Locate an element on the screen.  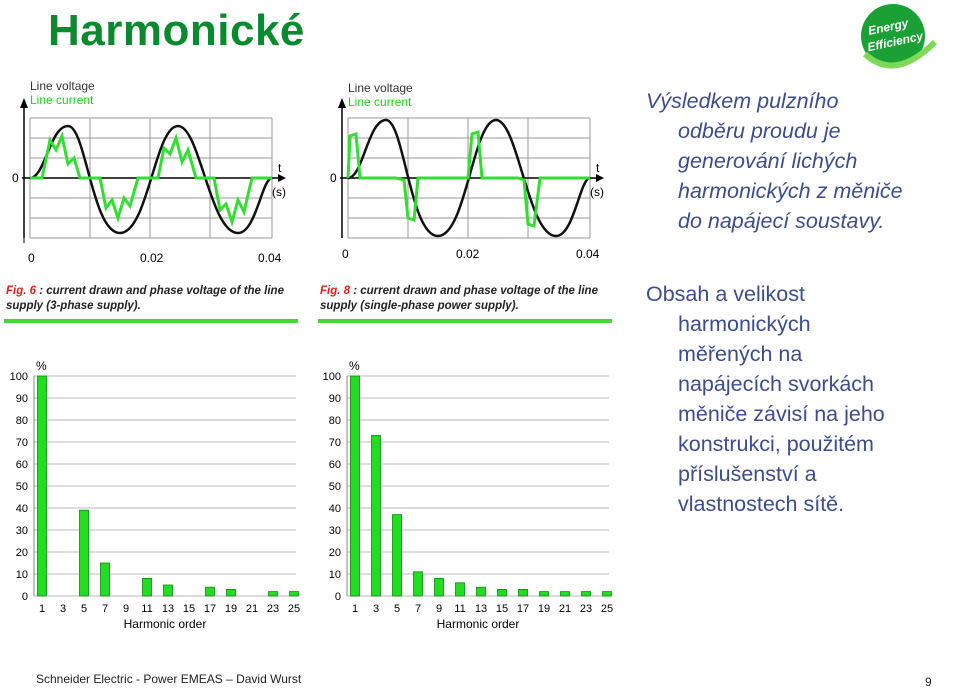
text-line: měniče závisí na jeho is located at coordinates (781, 414).